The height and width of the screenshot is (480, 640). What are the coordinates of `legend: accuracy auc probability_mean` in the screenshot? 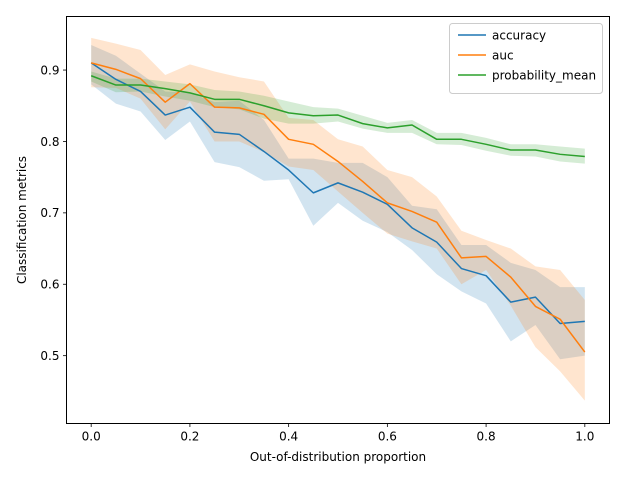 It's located at (526, 58).